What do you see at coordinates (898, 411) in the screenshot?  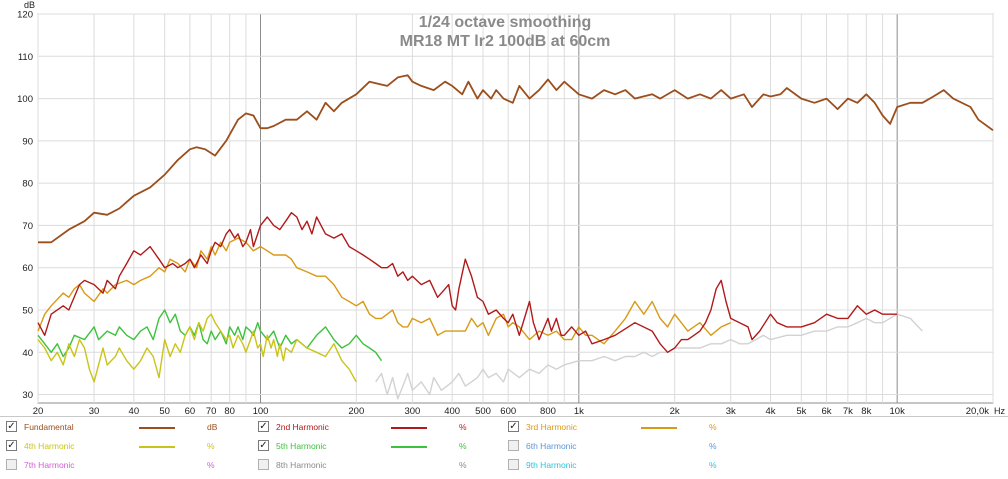 I see `x-tick-label: 10k` at bounding box center [898, 411].